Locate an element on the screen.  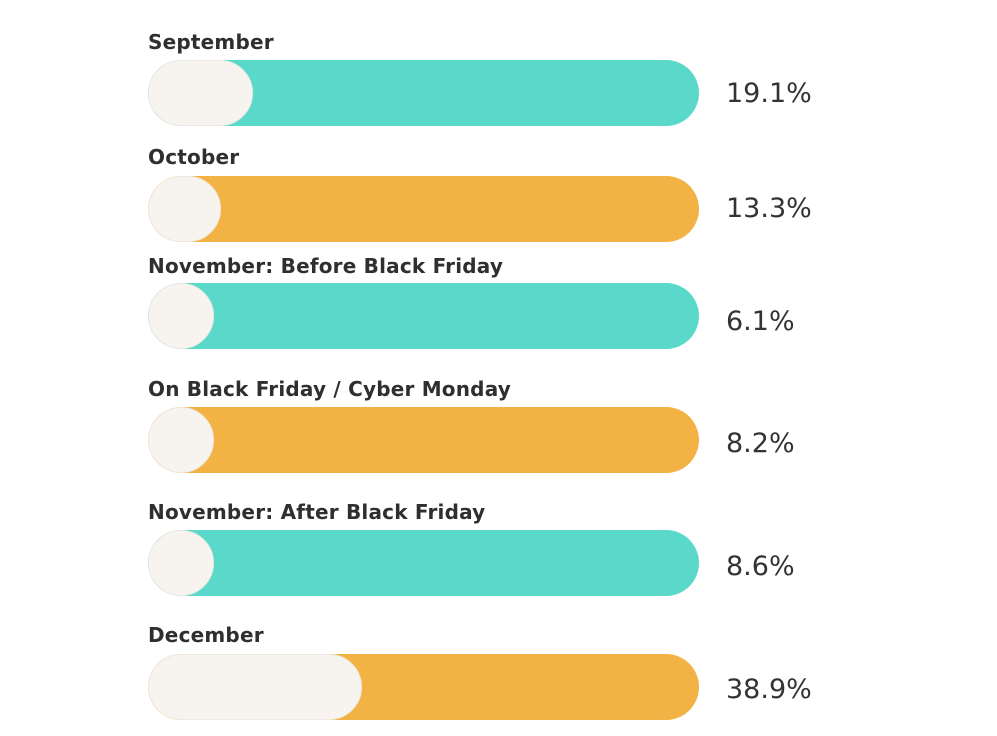
bar-value-label: 13.3% is located at coordinates (769, 208).